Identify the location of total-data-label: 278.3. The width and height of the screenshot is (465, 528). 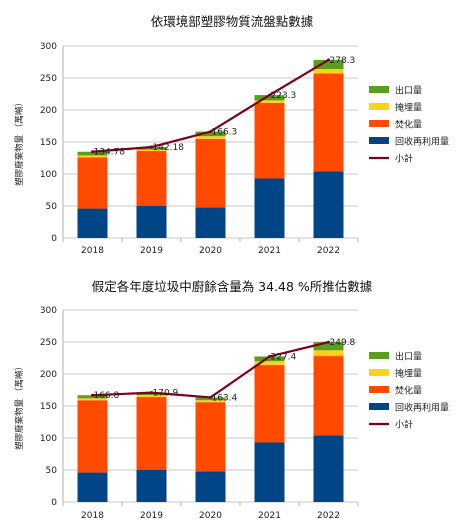
(343, 61).